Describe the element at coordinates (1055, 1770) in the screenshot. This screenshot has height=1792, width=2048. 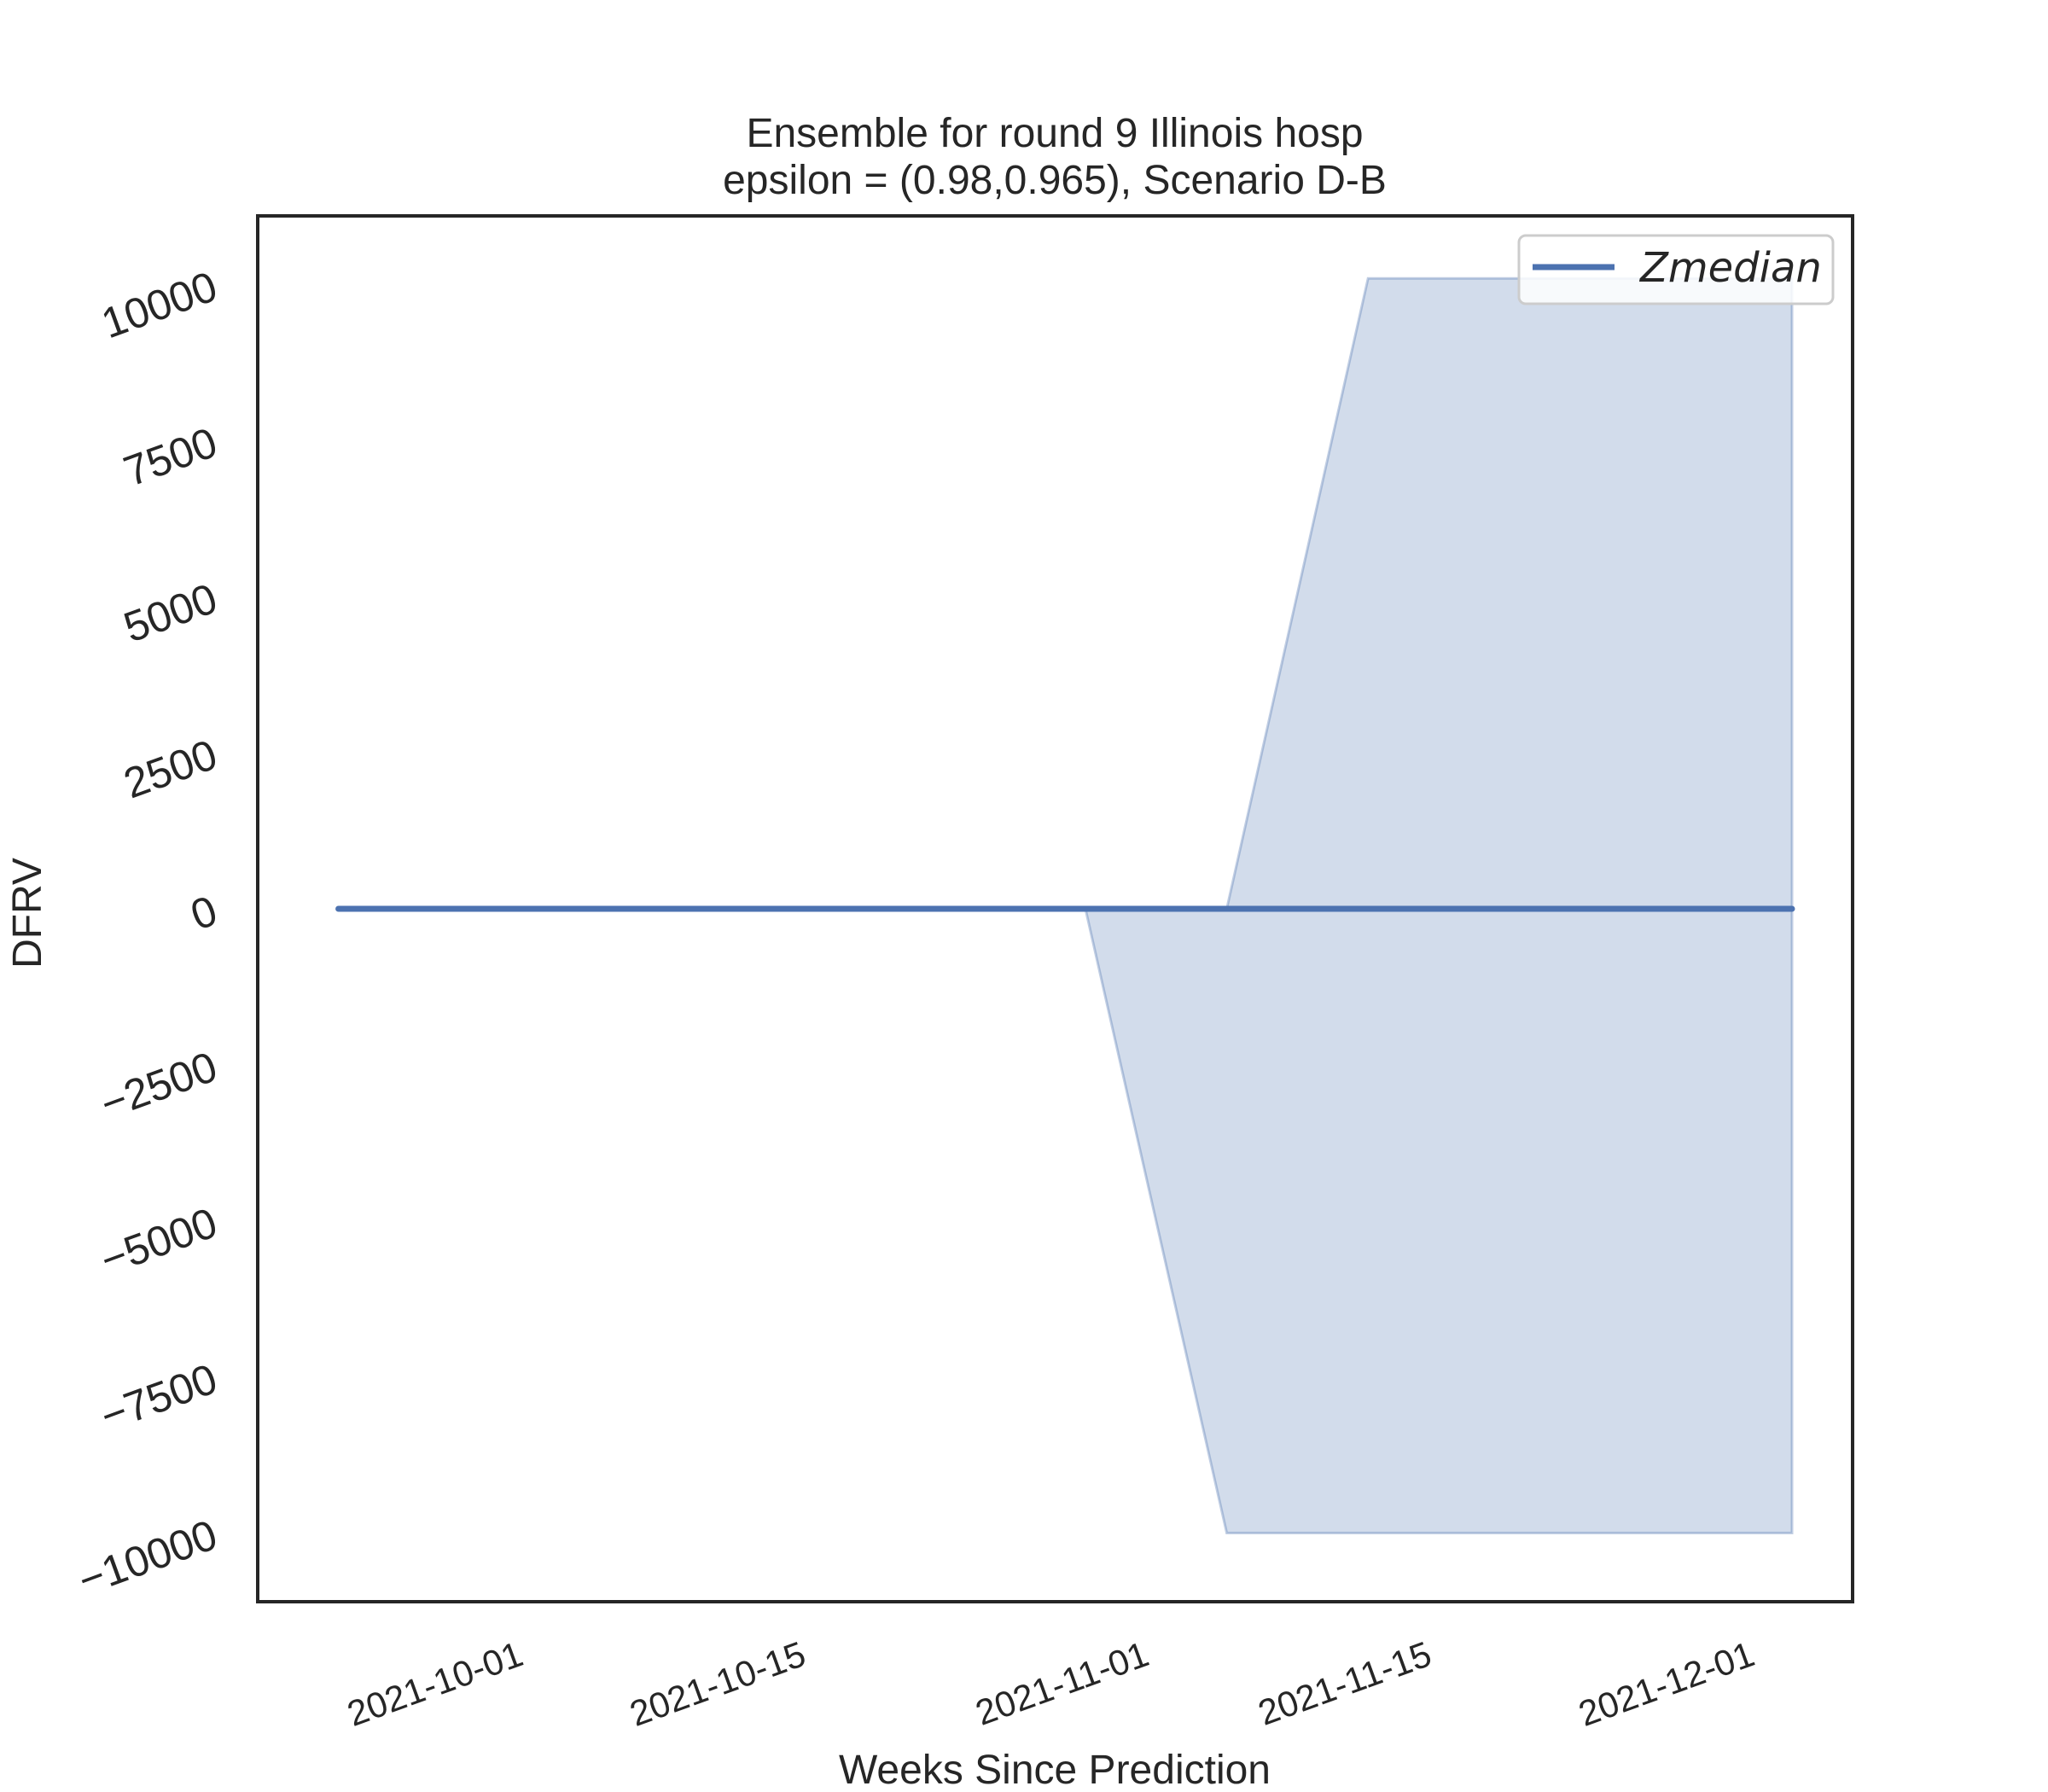
I see `x-axis-label: Weeks Since Prediction` at that location.